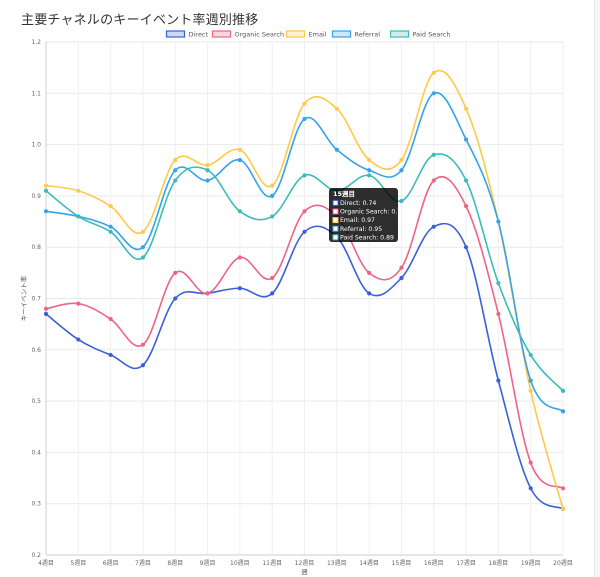 The width and height of the screenshot is (600, 577). Describe the element at coordinates (240, 563) in the screenshot. I see `x-tick-label: 10週目` at that location.